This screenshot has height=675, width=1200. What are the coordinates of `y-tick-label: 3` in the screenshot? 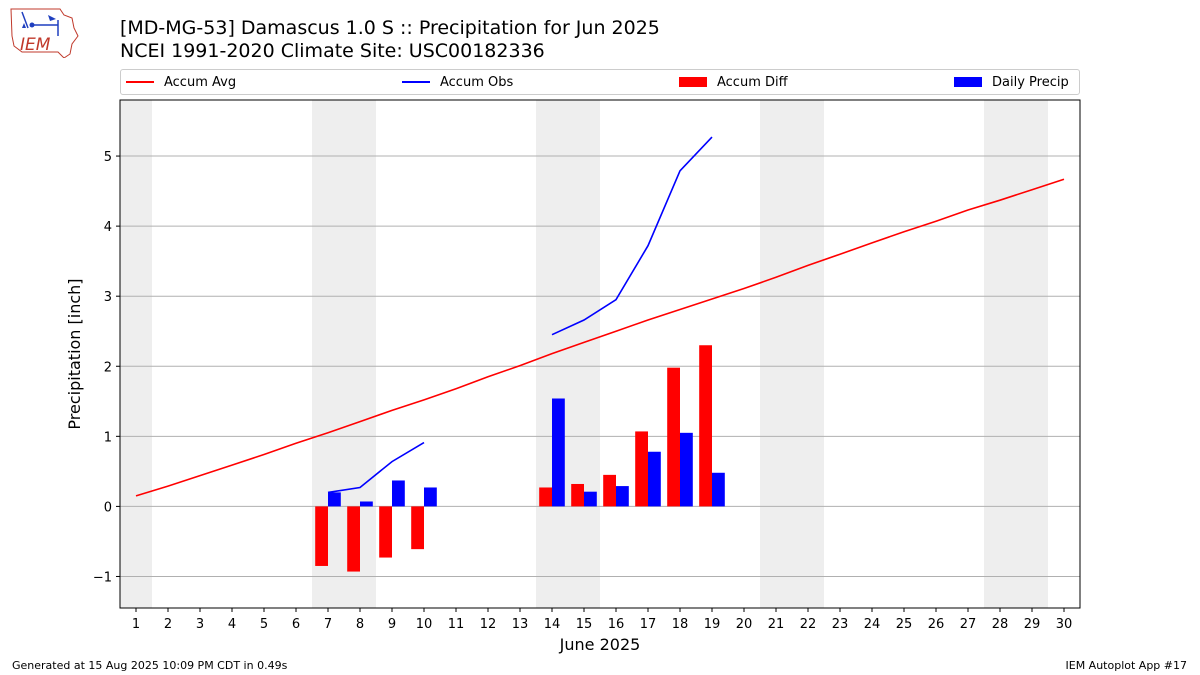 It's located at (108, 297).